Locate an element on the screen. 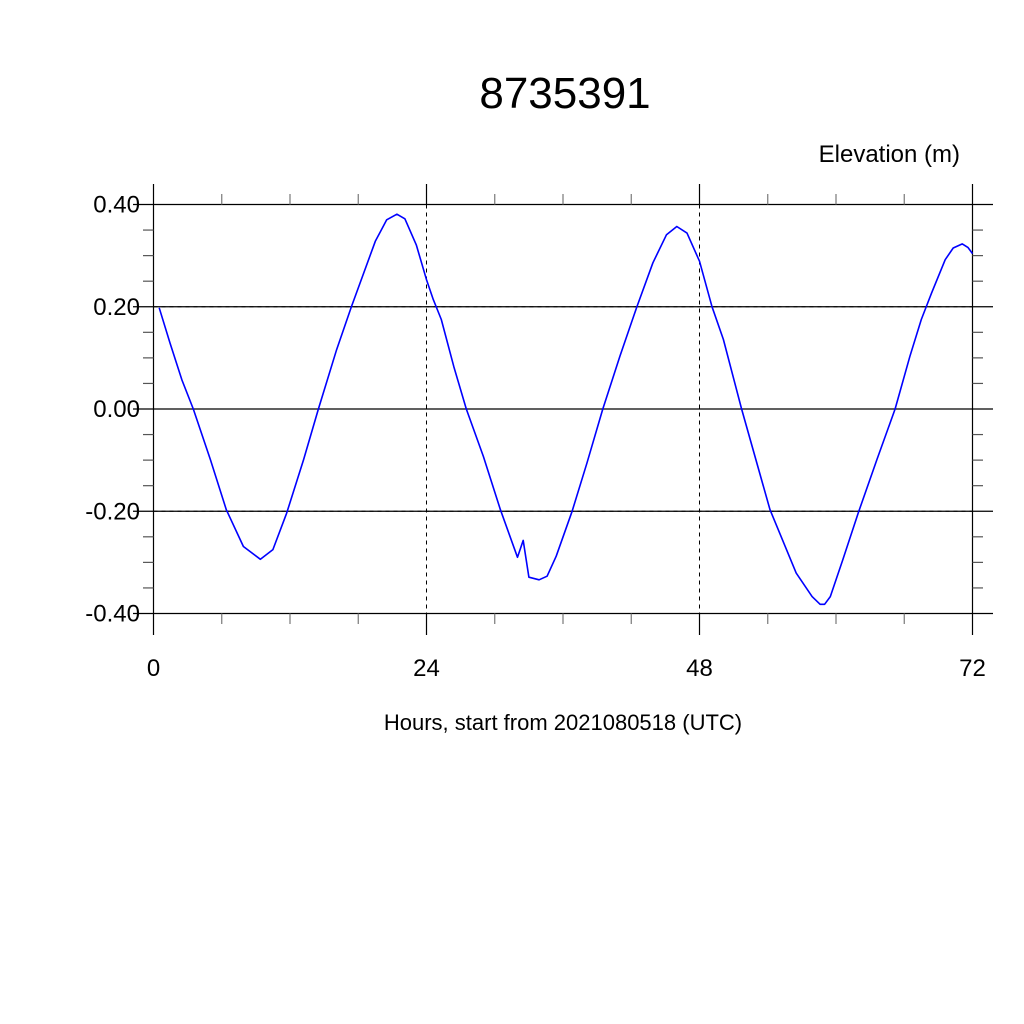  y-tick-label: 0.20 is located at coordinates (116, 307).